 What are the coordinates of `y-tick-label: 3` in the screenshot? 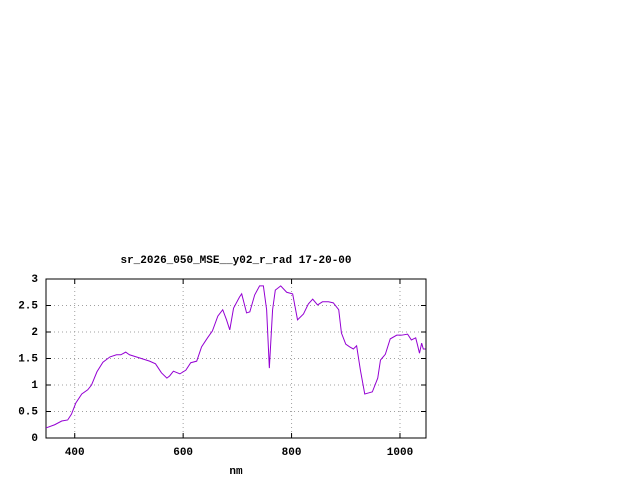 It's located at (34, 280).